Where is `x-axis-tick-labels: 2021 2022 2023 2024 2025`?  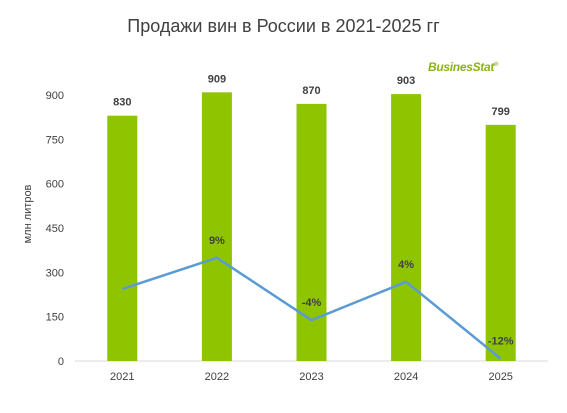 x-axis-tick-labels: 2021 2022 2023 2024 2025 is located at coordinates (311, 377).